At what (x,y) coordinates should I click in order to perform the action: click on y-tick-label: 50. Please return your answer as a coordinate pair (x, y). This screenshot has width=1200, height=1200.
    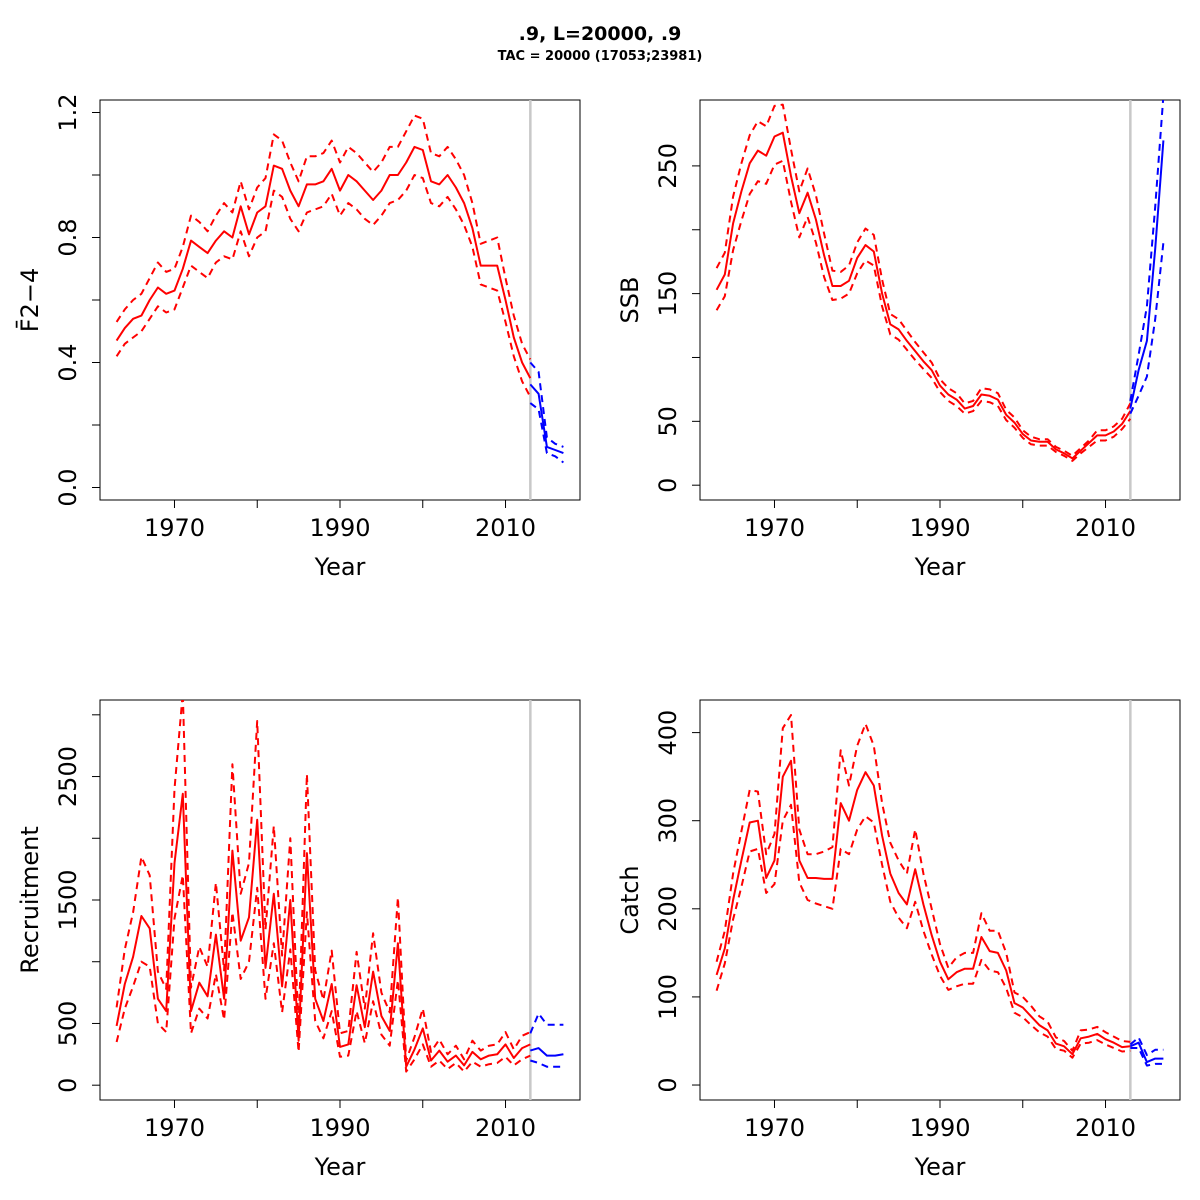
    Looking at the image, I should click on (668, 421).